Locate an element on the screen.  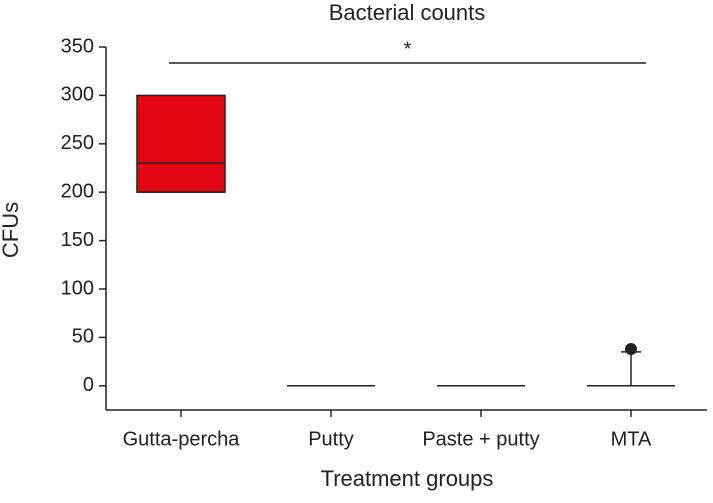
y-tick-label: 300 is located at coordinates (77, 95).